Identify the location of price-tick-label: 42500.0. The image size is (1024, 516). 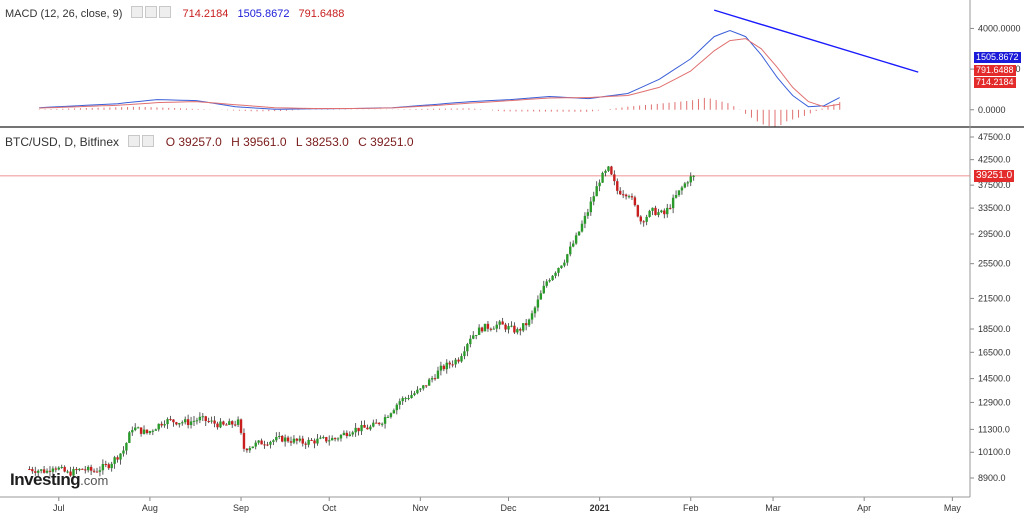
(994, 160).